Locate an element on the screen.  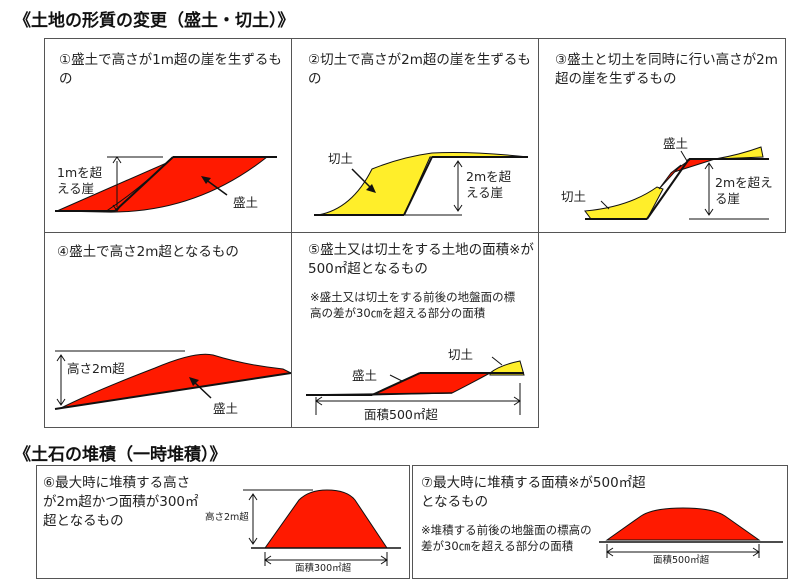
fill-area-diagram is located at coordinates (415, 385).